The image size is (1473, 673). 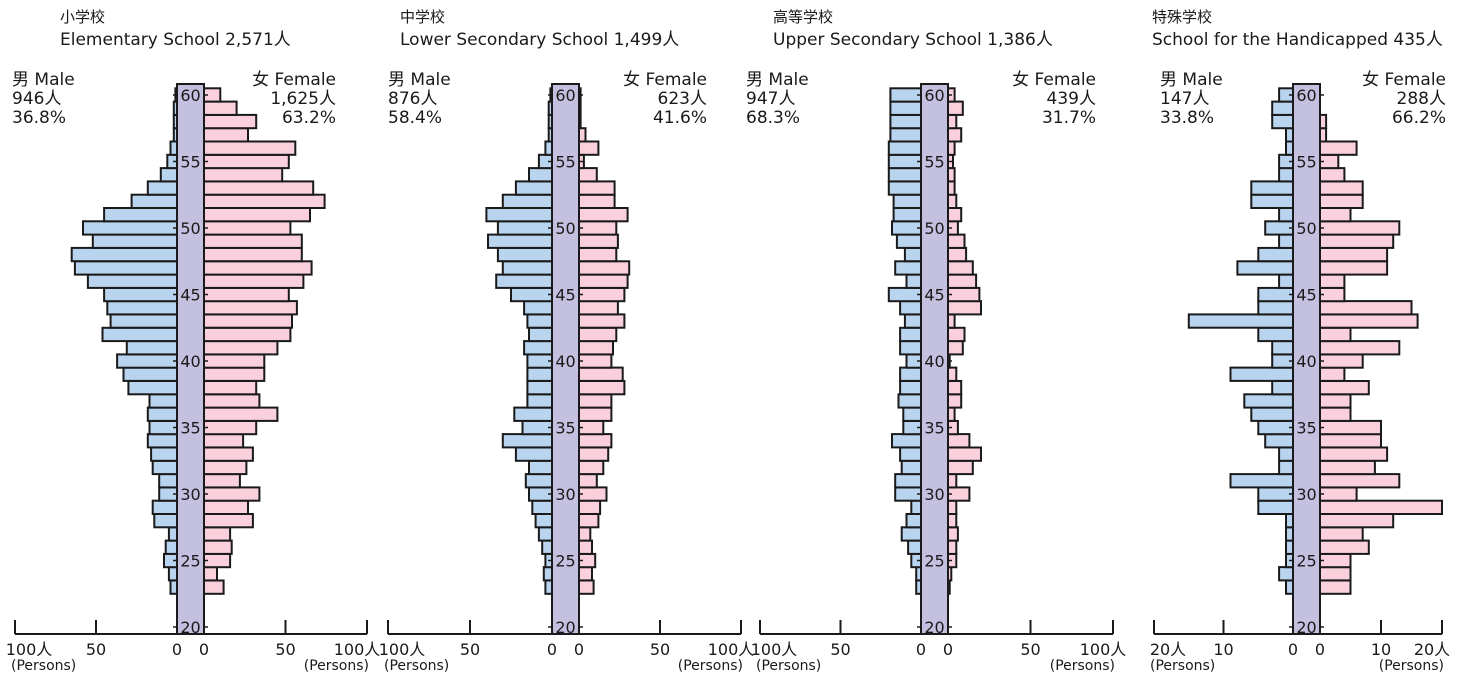 I want to click on male-count: 946人, so click(x=36, y=99).